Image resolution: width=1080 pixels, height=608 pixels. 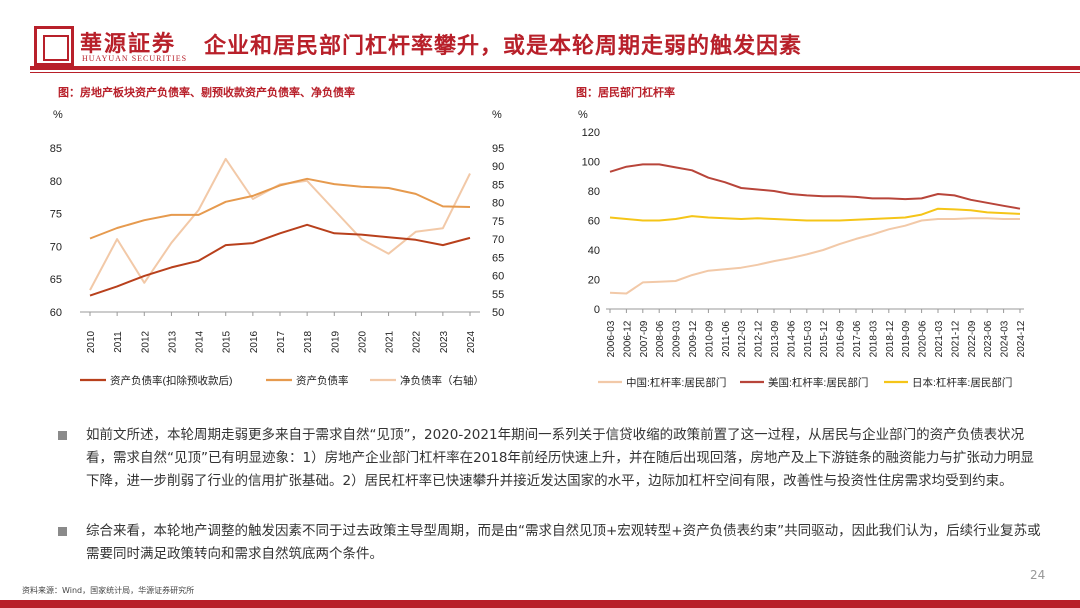 What do you see at coordinates (54, 46) in the screenshot?
I see `brand-logo` at bounding box center [54, 46].